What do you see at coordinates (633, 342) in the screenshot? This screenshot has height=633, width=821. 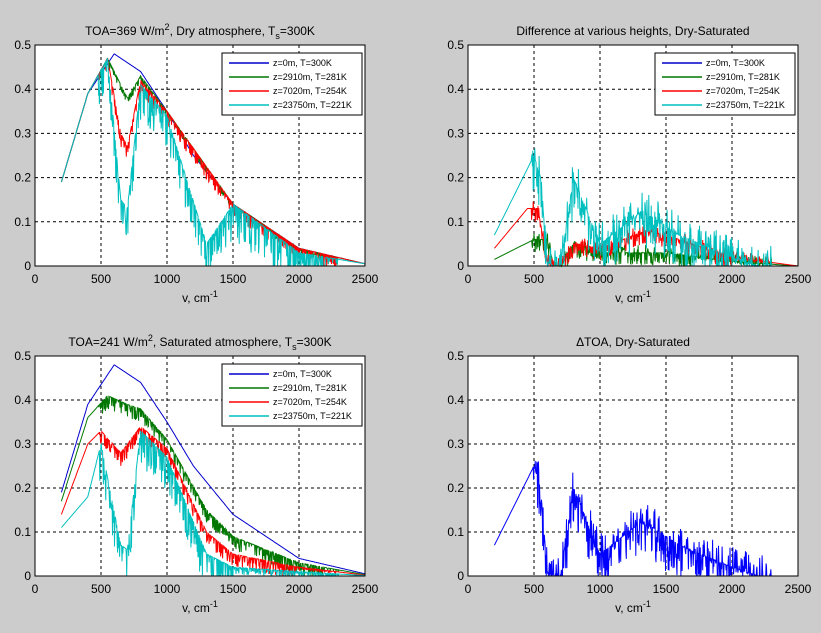 I see `chart-title: ΔTOA, Dry-Saturated` at bounding box center [633, 342].